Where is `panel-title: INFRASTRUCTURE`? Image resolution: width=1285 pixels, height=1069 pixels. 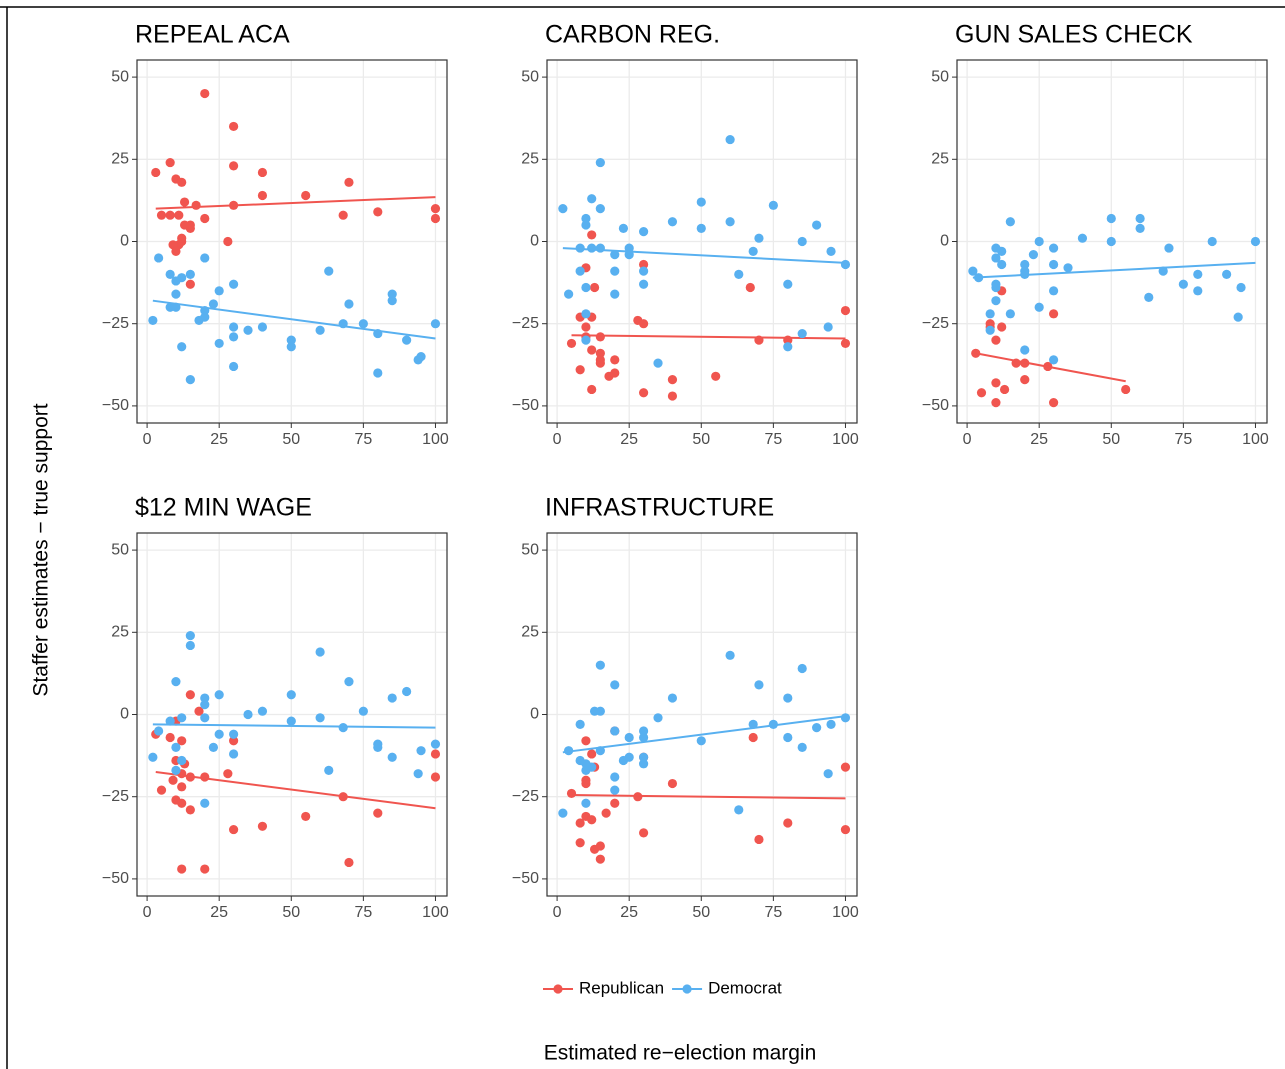
panel-title: INFRASTRUCTURE is located at coordinates (659, 508).